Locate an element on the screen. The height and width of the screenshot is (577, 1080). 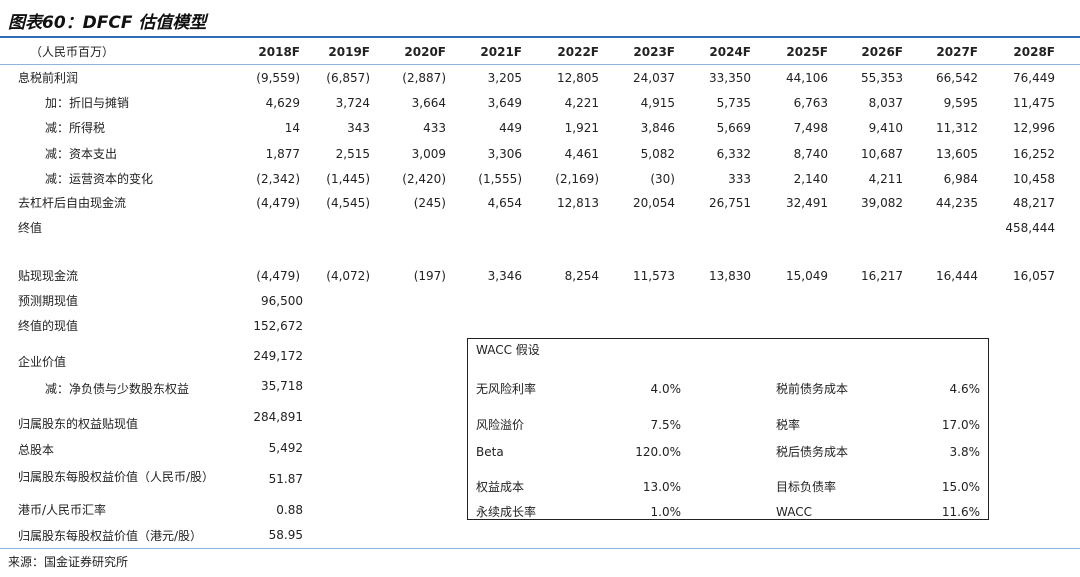
cell: 26,751 is located at coordinates (730, 203).